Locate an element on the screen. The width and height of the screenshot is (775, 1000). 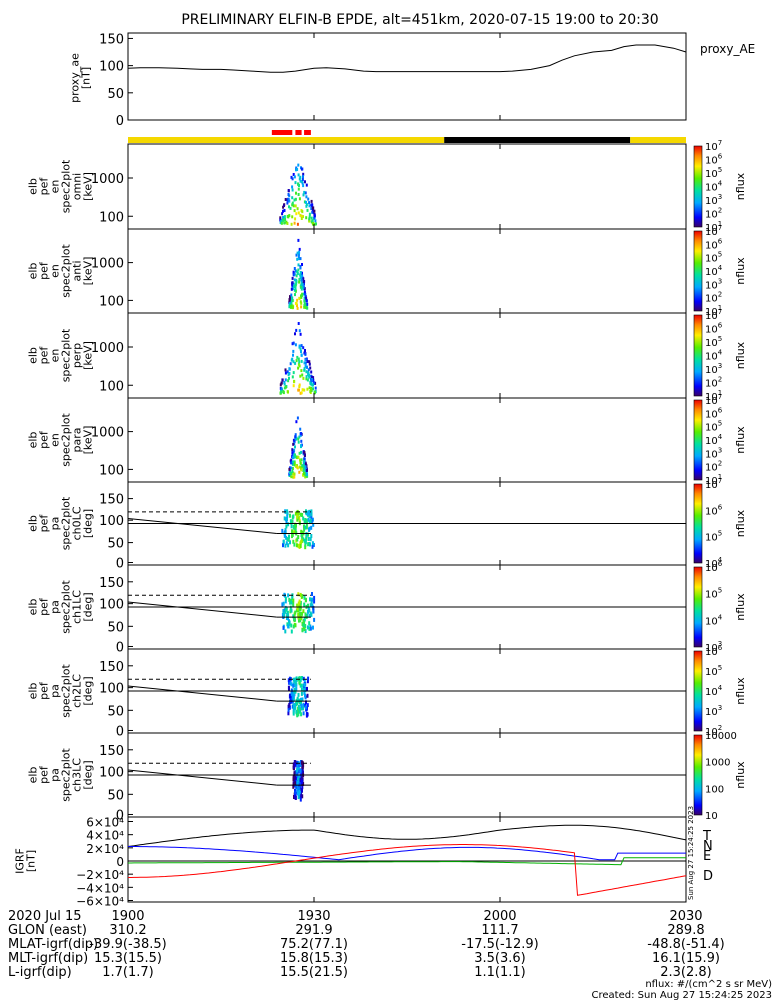
y-tick-label: 150 is located at coordinates (111, 39).